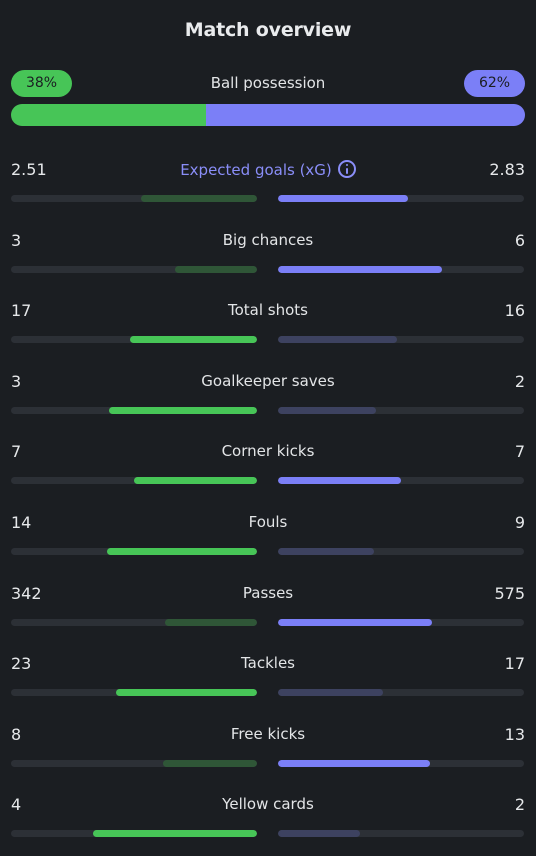 The image size is (536, 856). Describe the element at coordinates (519, 522) in the screenshot. I see `away-stat-value: 9` at that location.